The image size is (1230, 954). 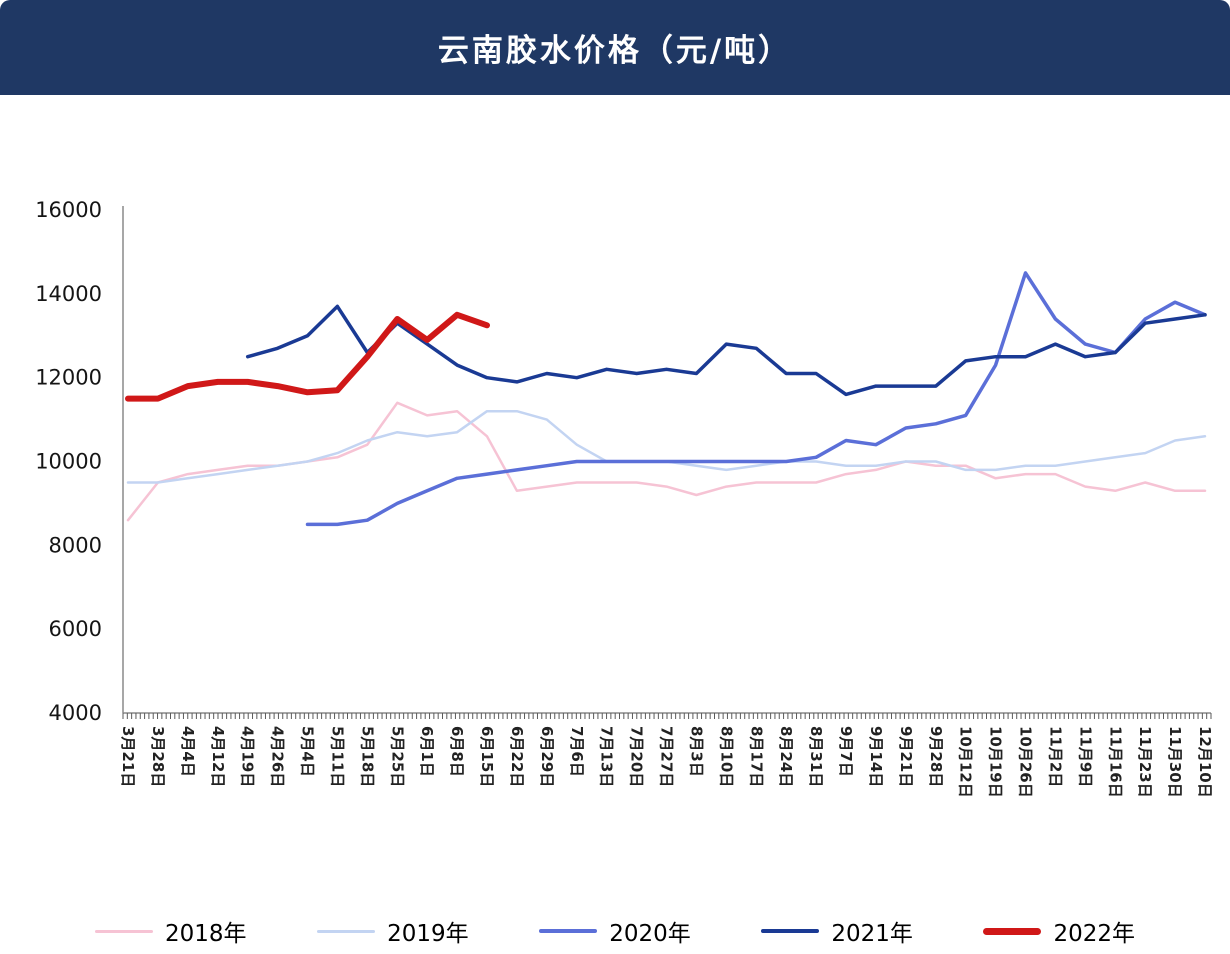 I want to click on x-axis-tick-label: 8月10日, so click(x=726, y=756).